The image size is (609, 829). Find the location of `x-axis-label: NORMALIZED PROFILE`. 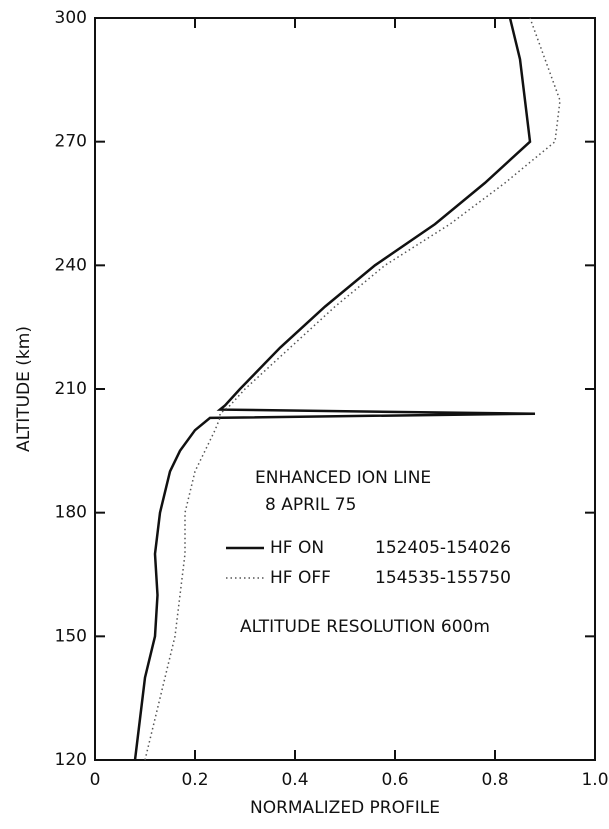

x-axis-label: NORMALIZED PROFILE is located at coordinates (345, 808).